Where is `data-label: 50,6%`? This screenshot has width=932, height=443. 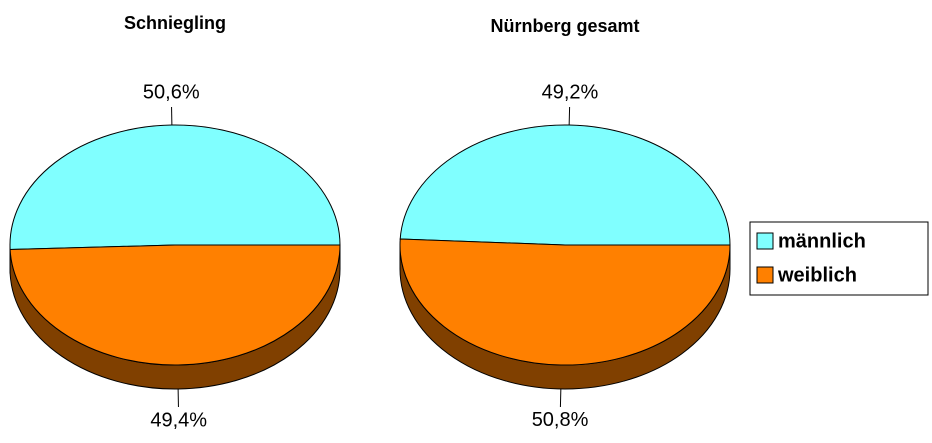 data-label: 50,6% is located at coordinates (171, 92).